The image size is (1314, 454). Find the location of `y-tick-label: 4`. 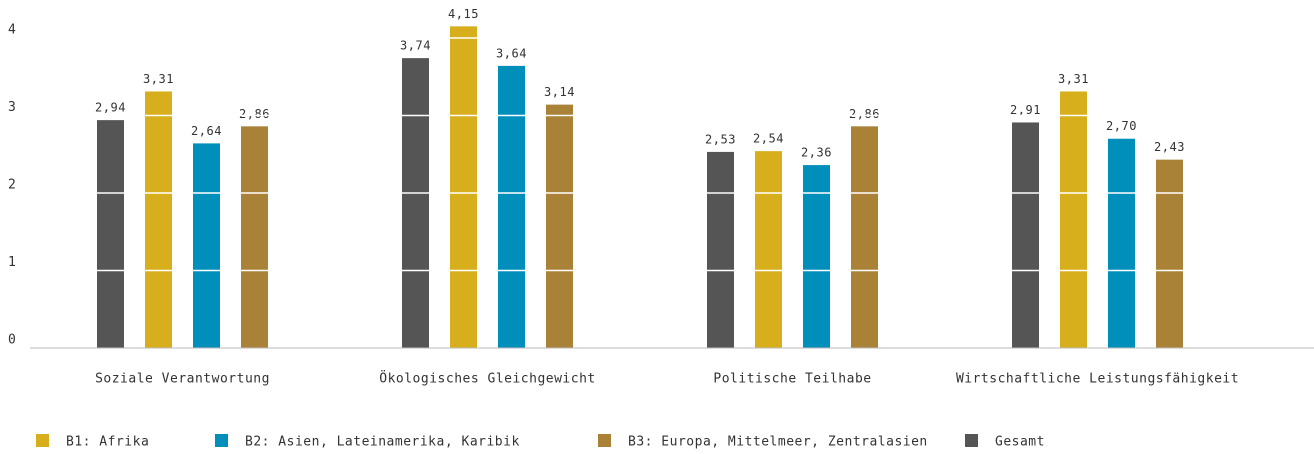

y-tick-label: 4 is located at coordinates (12, 29).